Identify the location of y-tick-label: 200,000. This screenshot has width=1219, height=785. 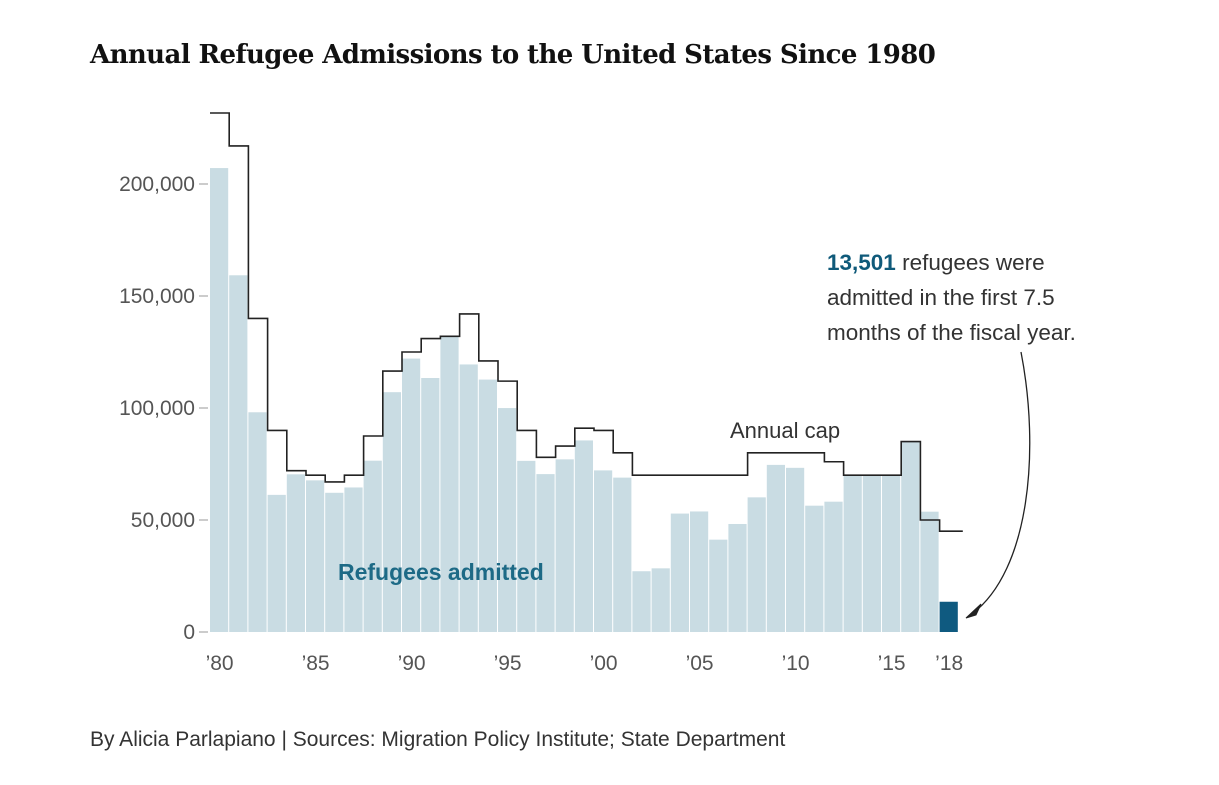
(157, 184).